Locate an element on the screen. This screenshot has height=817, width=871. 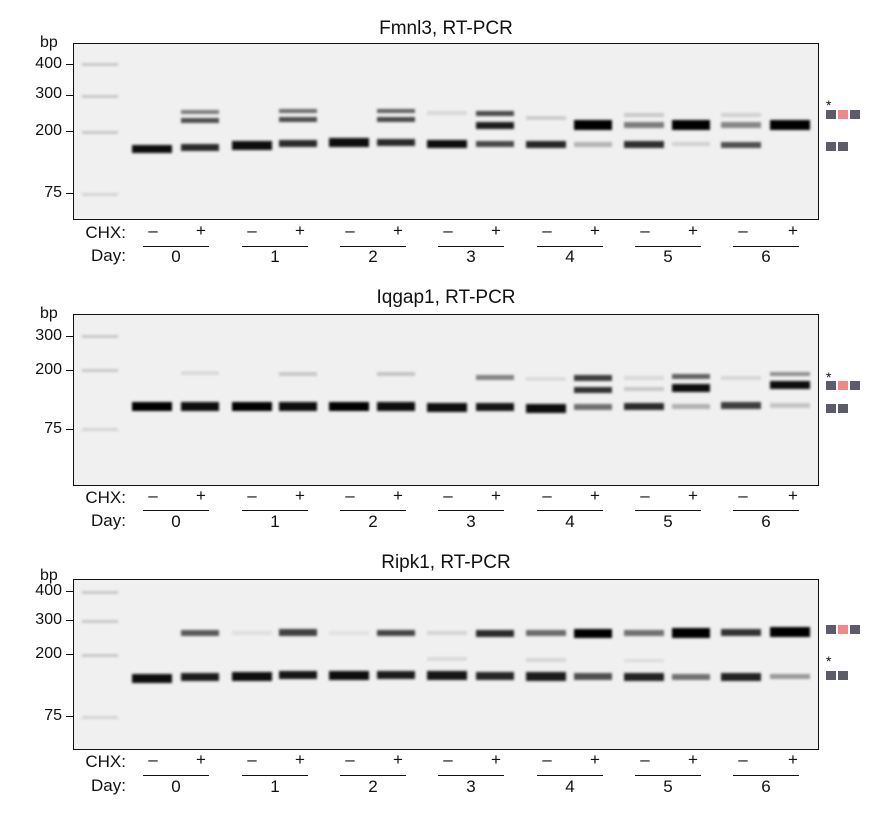
bp-unit-label: bp is located at coordinates (49, 575).